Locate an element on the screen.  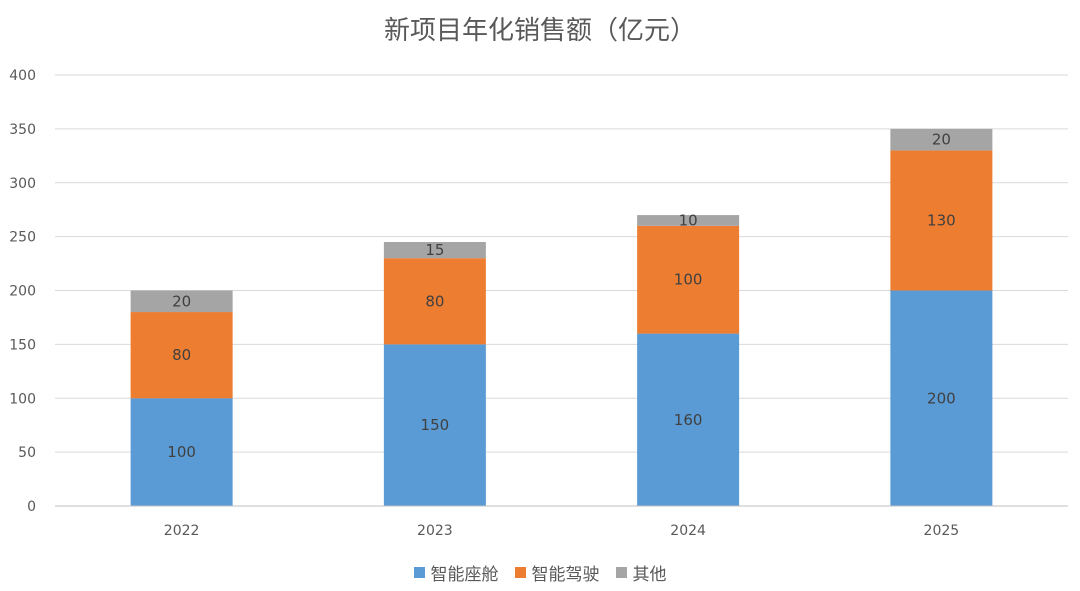
legend-label: 其他 is located at coordinates (649, 575).